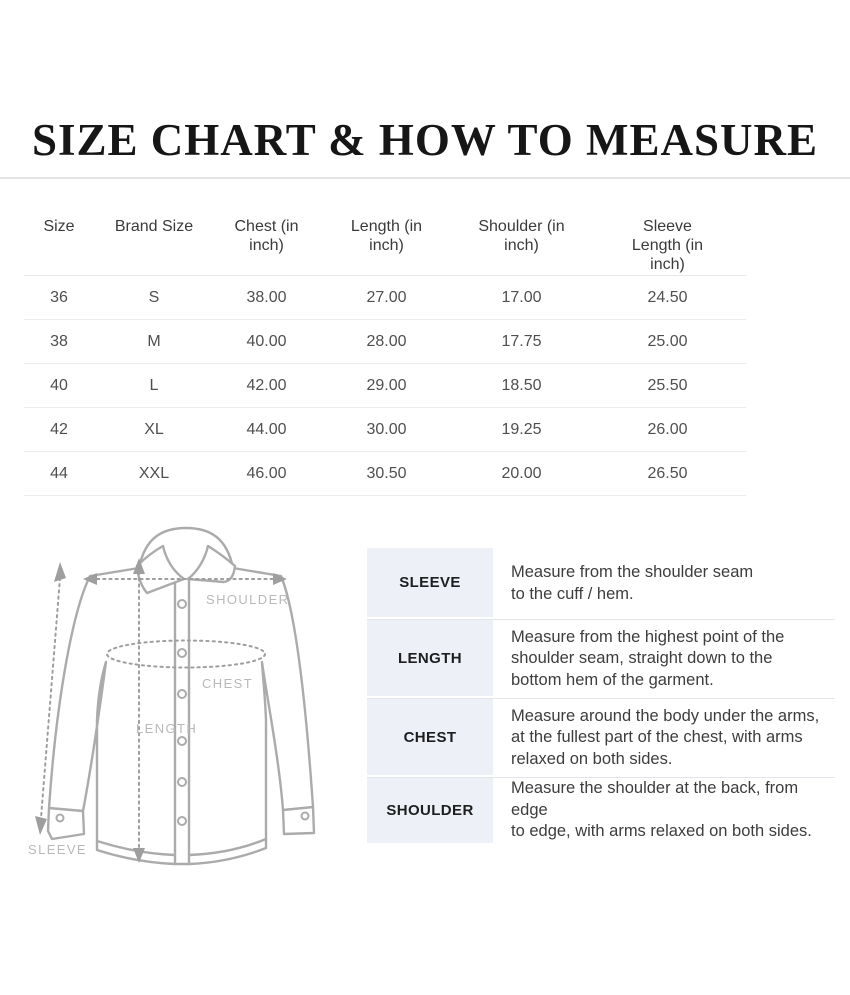 The image size is (850, 995). What do you see at coordinates (154, 341) in the screenshot?
I see `table-cell: M` at bounding box center [154, 341].